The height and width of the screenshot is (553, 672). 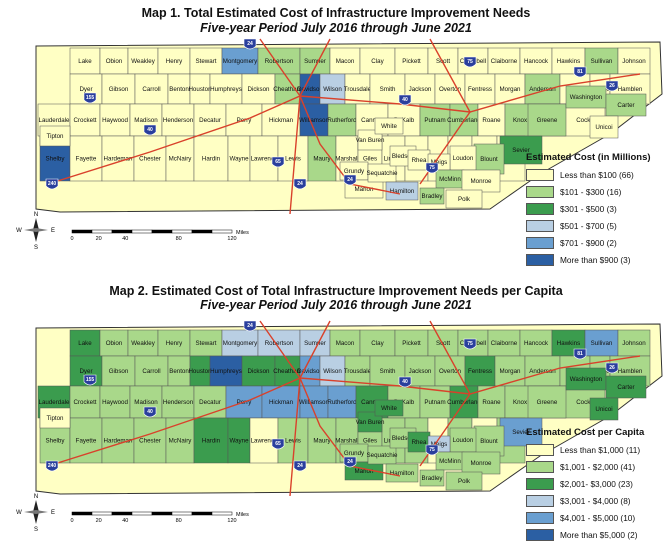 What do you see at coordinates (536, 61) in the screenshot?
I see `svg-text: Hancock` at bounding box center [536, 61].